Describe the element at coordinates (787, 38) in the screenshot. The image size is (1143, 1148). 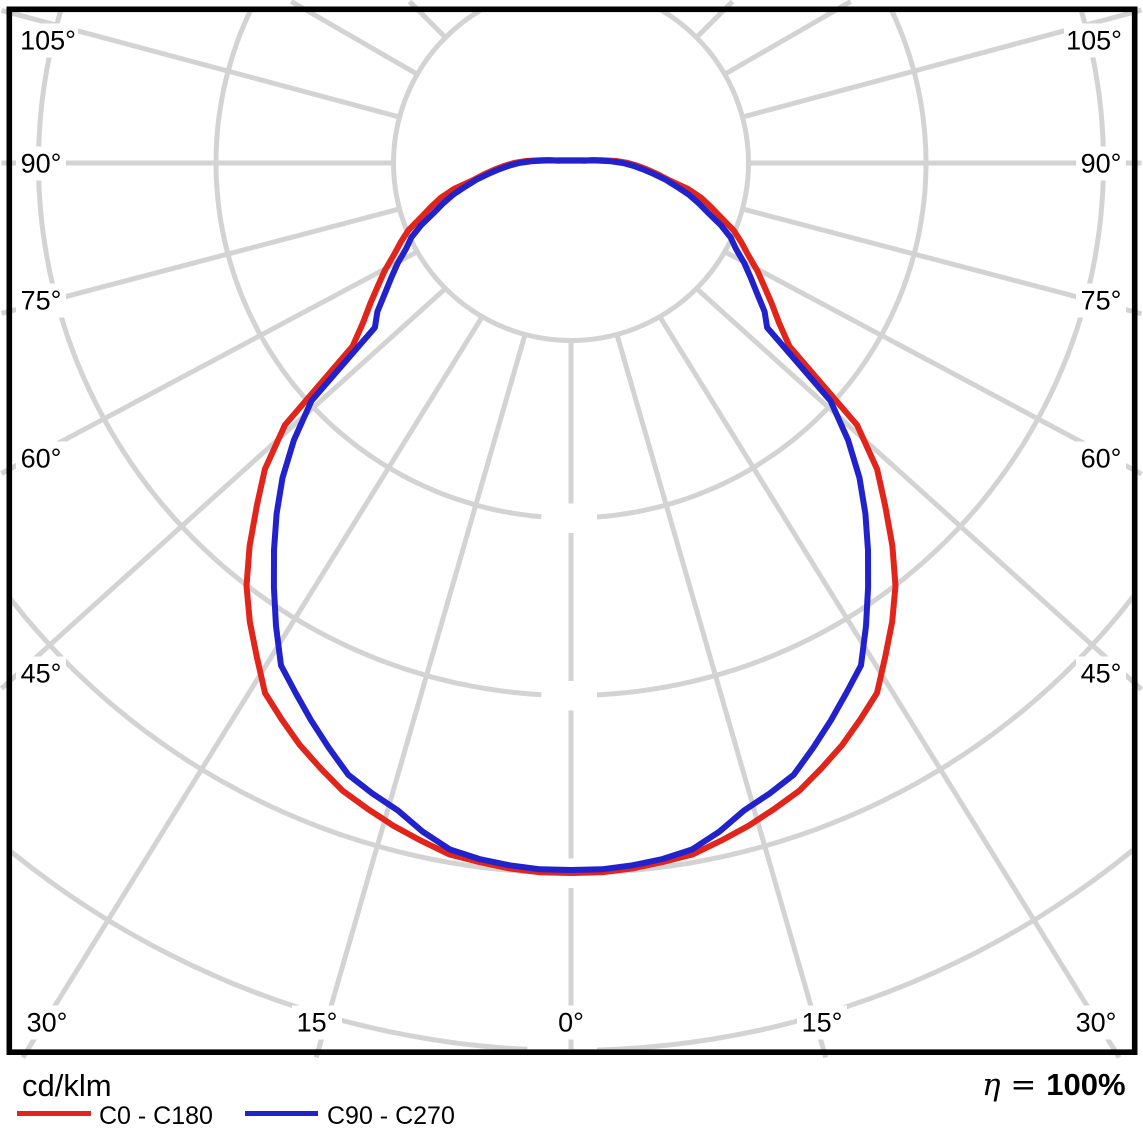
I see `grid-ray-120-right` at that location.